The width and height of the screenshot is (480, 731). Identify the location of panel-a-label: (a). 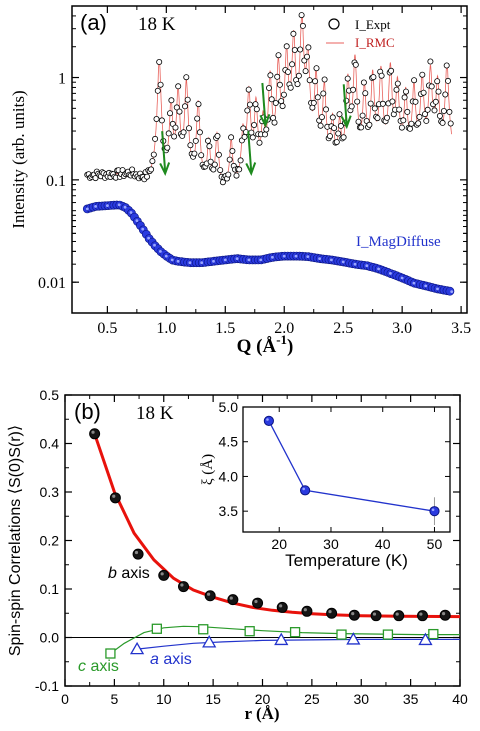
(93, 22).